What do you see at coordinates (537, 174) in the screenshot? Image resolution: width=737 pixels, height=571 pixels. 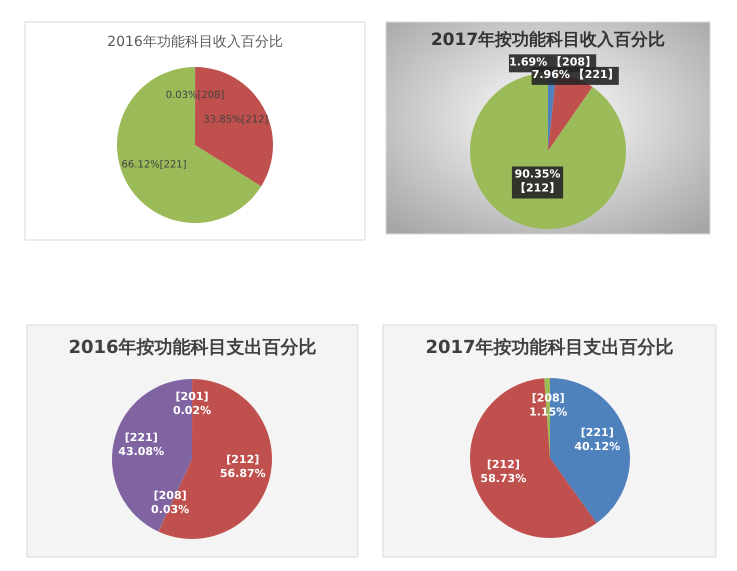 I see `data-label: 90.35%` at bounding box center [537, 174].